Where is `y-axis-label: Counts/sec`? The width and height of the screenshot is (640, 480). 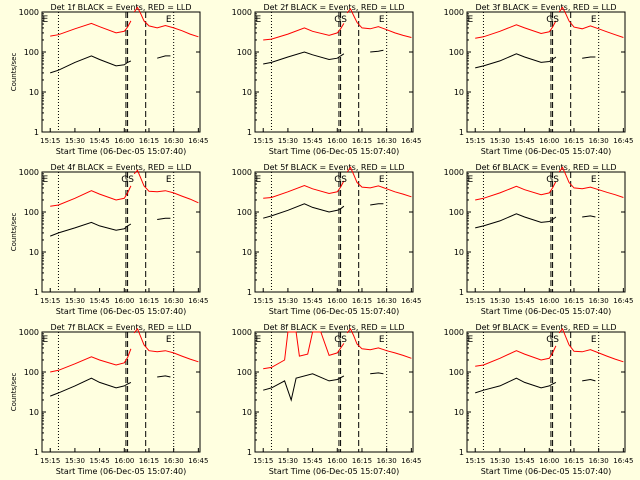 y-axis-label: Counts/sec is located at coordinates (14, 232).